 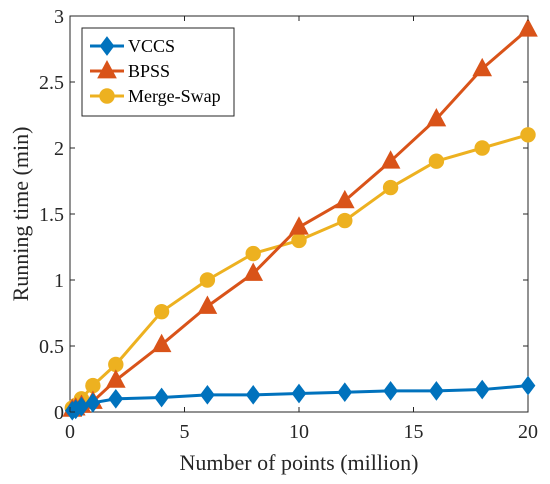 I want to click on legend-label: VCCS, so click(x=151, y=46).